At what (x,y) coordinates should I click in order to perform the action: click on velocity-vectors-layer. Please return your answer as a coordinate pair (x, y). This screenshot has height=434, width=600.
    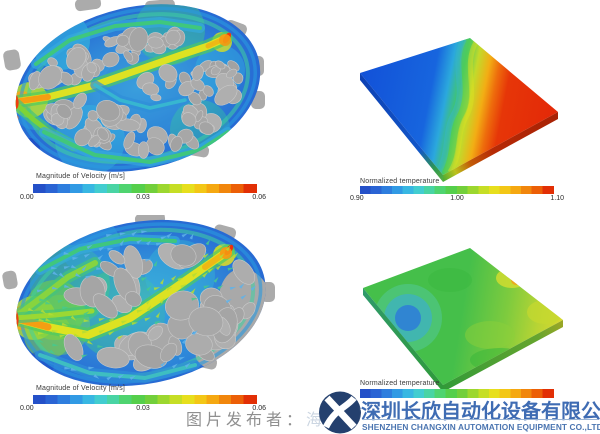
    Looking at the image, I should click on (142, 305).